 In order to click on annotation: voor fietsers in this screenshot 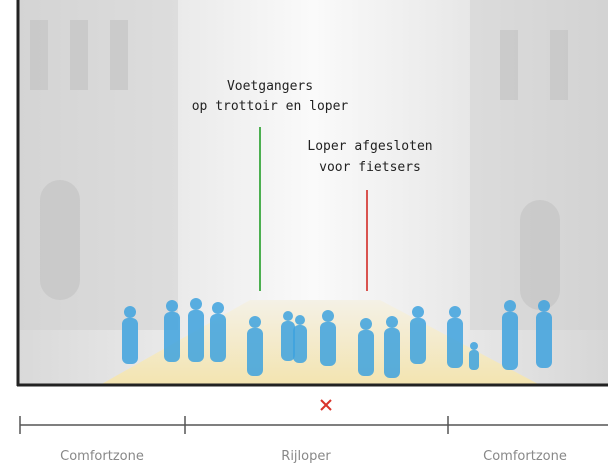, I will do `click(370, 167)`.